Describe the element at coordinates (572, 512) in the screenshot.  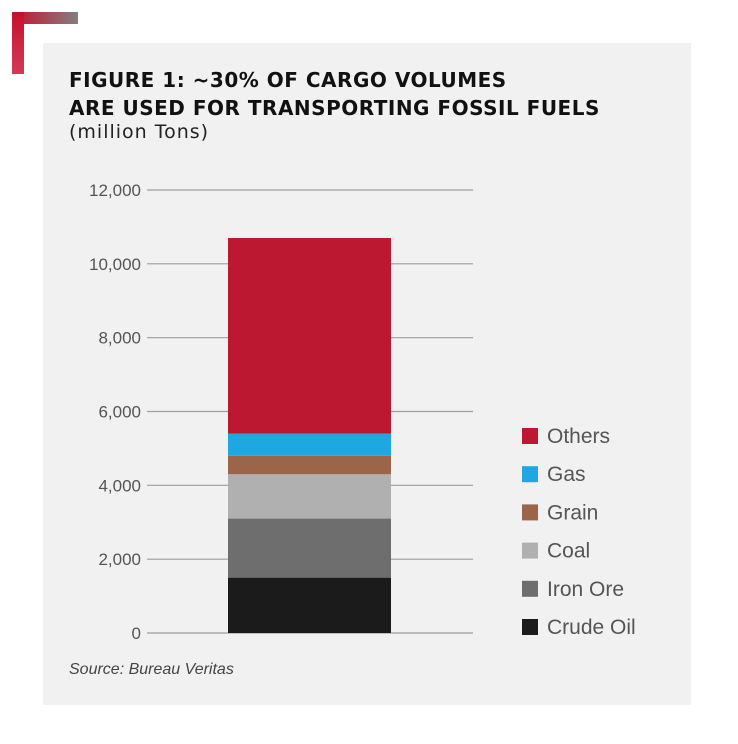
I see `legend-label-grain: Grain` at that location.